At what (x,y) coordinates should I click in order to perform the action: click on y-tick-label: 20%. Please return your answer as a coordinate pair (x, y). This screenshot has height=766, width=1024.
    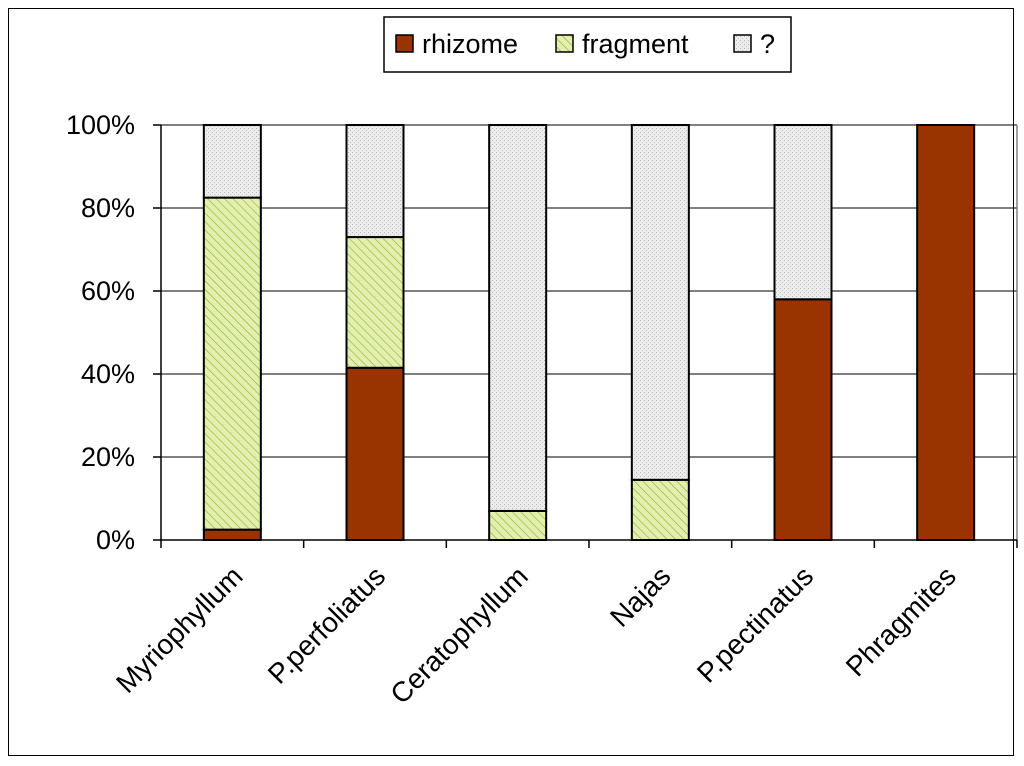
    Looking at the image, I should click on (108, 457).